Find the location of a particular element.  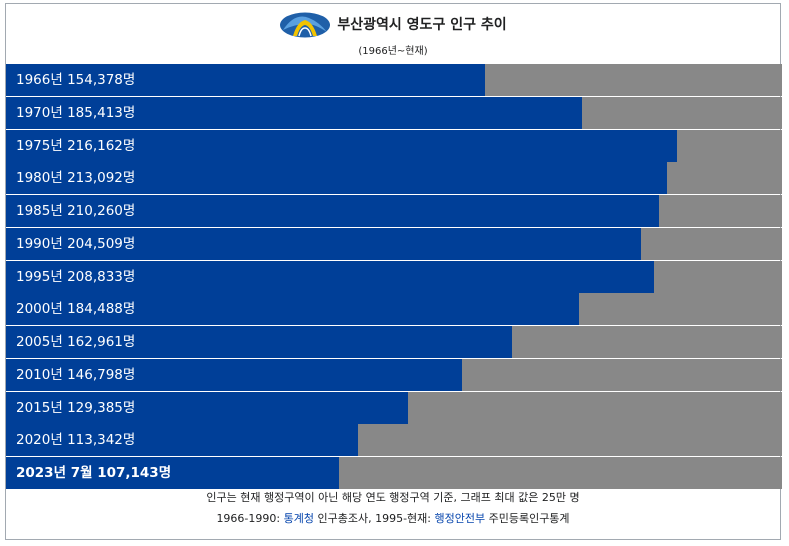

bar-row: 2005년 162,961명 is located at coordinates (394, 342).